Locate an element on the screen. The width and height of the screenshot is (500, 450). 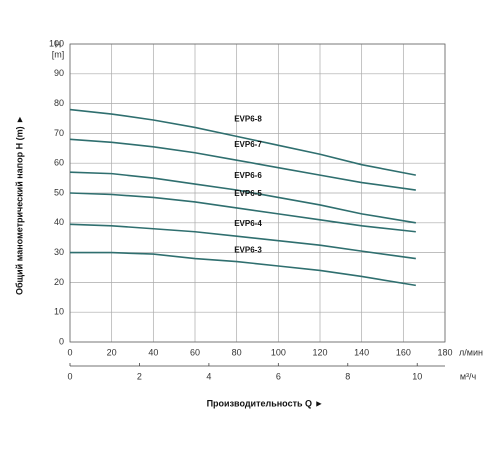
x2-tick-label: 6 is located at coordinates (278, 376).